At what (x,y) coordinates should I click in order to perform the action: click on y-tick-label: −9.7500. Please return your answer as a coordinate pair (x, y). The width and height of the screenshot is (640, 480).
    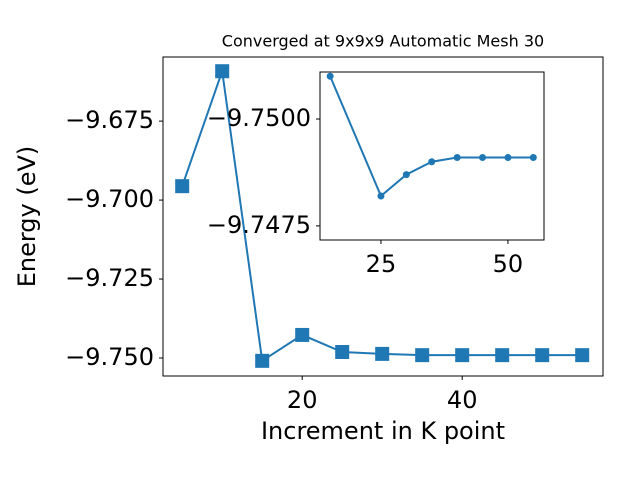
    Looking at the image, I should click on (259, 118).